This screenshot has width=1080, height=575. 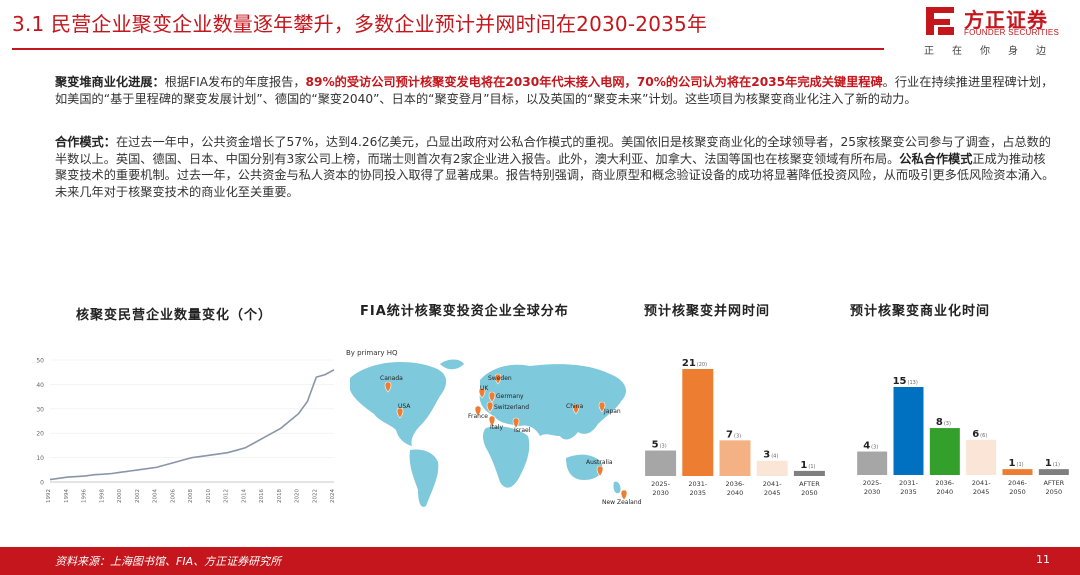 I want to click on footer-source: 资料来源：上海图书馆、FIA、方正证券研究所, so click(x=168, y=561).